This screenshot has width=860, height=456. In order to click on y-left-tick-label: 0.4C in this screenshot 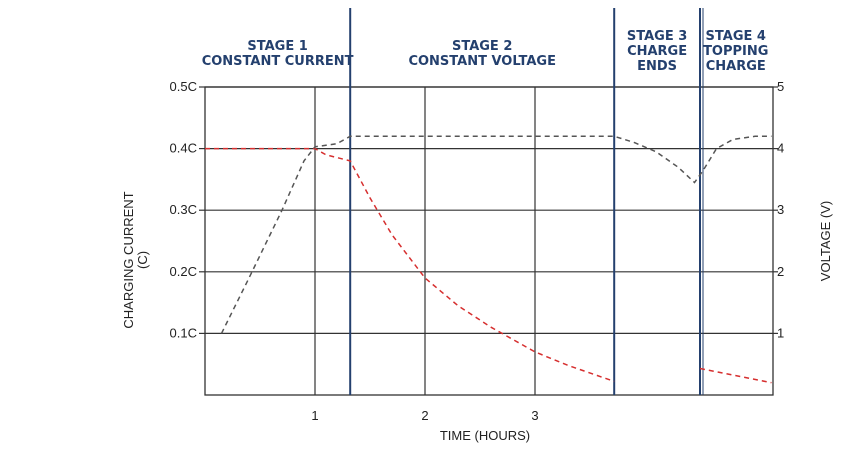, I will do `click(183, 148)`.